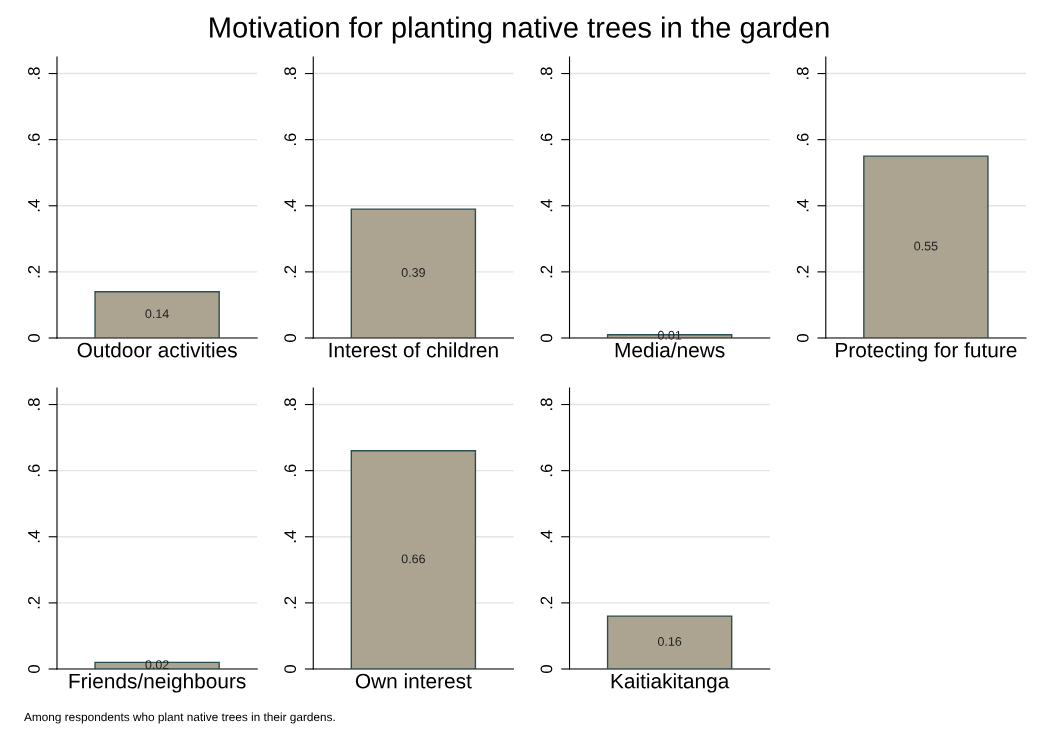  What do you see at coordinates (669, 335) in the screenshot?
I see `data-label: 0.01` at bounding box center [669, 335].